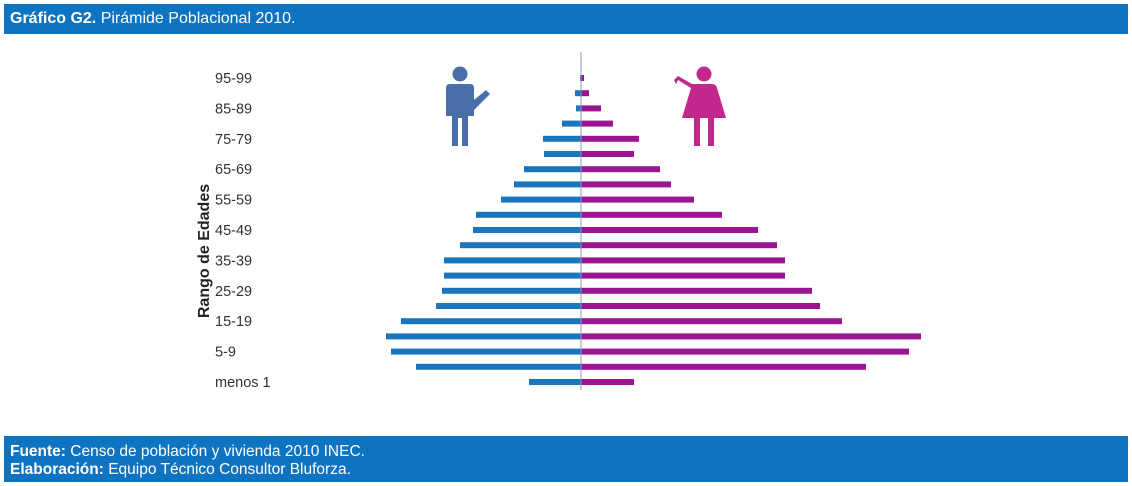 This screenshot has width=1132, height=486. What do you see at coordinates (566, 19) in the screenshot?
I see `figure-title-bar: Gráfico G2. Pirámide Poblacional 2010.` at bounding box center [566, 19].